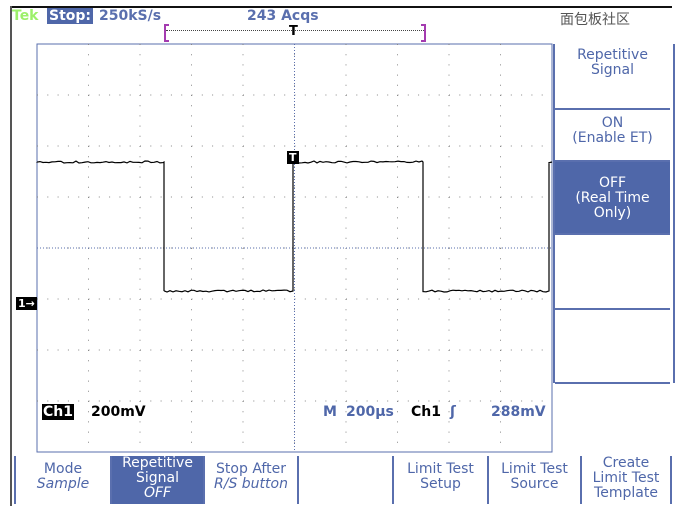 Image resolution: width=678 pixels, height=517 pixels. What do you see at coordinates (612, 383) in the screenshot?
I see `side-menu-bottom` at bounding box center [612, 383].